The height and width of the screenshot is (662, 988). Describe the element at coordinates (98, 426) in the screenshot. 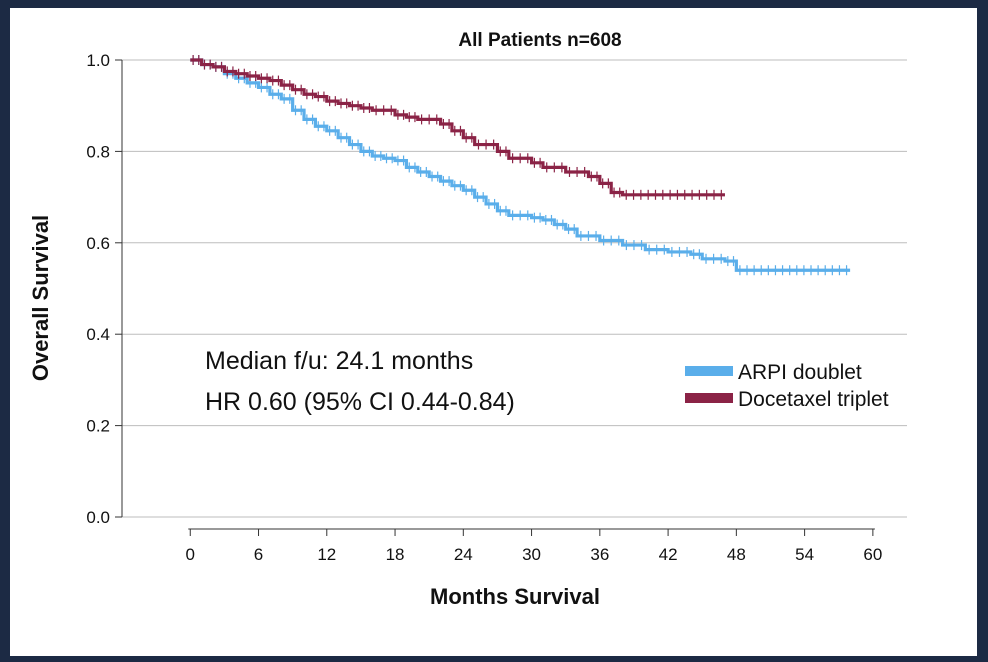

I see `y-tick-label: 0.2` at that location.